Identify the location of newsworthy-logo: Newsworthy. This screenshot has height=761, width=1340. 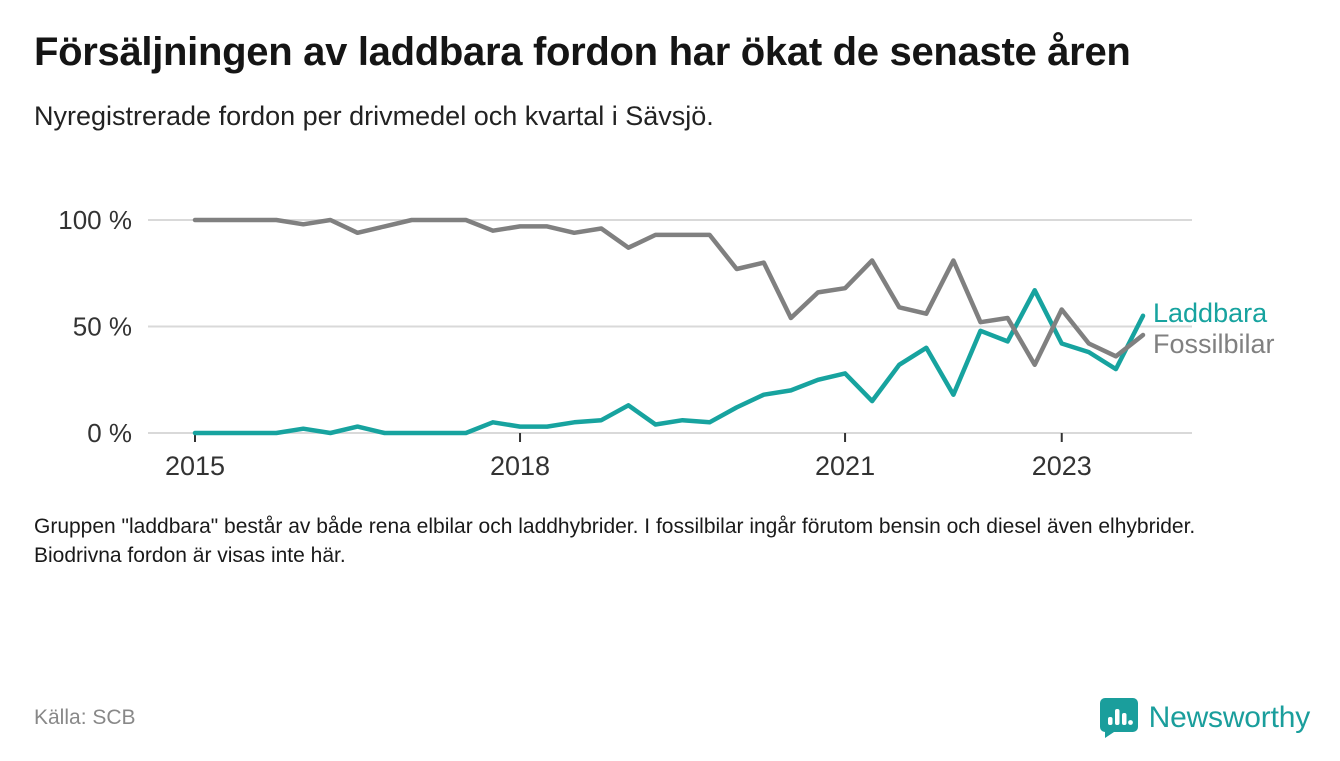
(1204, 718).